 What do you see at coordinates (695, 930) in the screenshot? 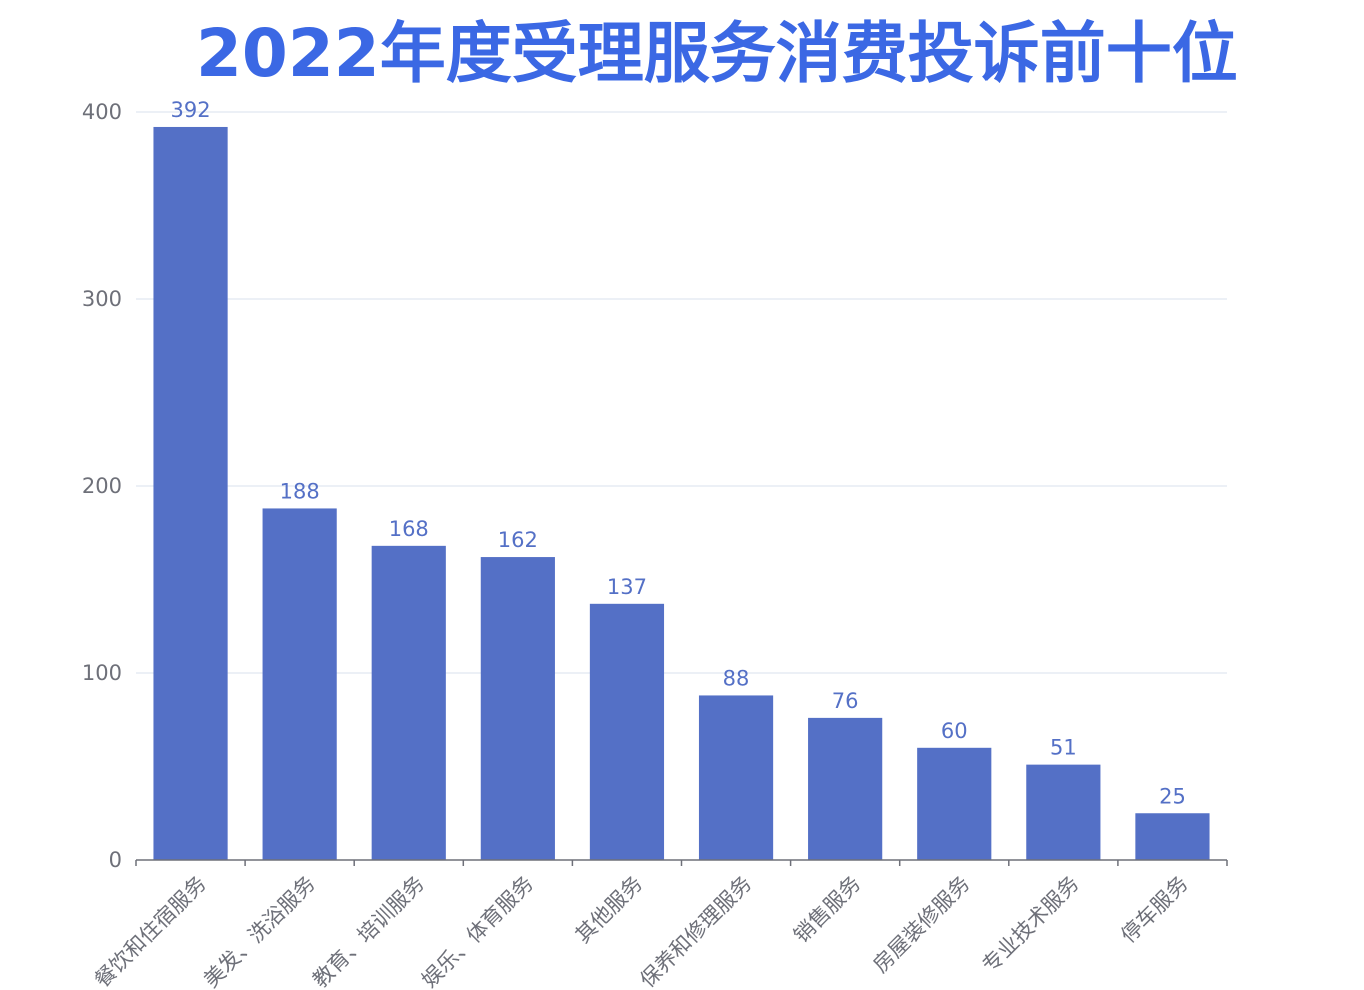
I see `x-category-label: 保养和修理服务` at bounding box center [695, 930].